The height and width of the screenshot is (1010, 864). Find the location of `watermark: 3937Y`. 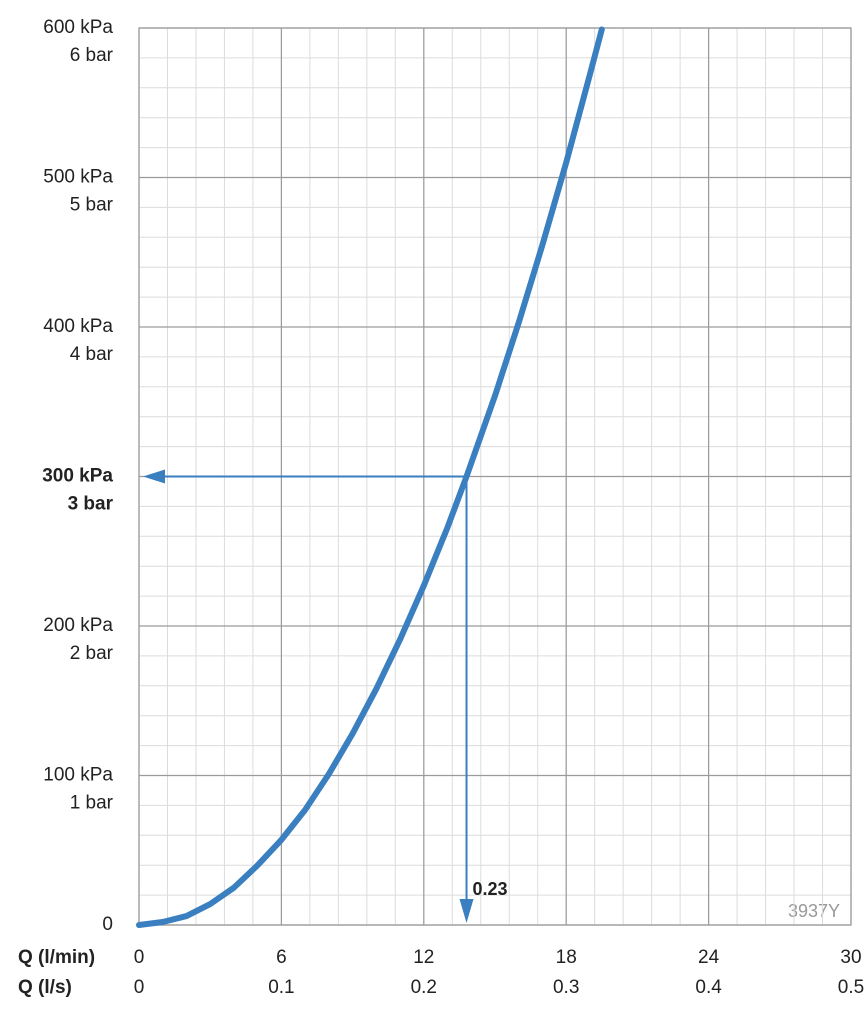

watermark: 3937Y is located at coordinates (814, 911).